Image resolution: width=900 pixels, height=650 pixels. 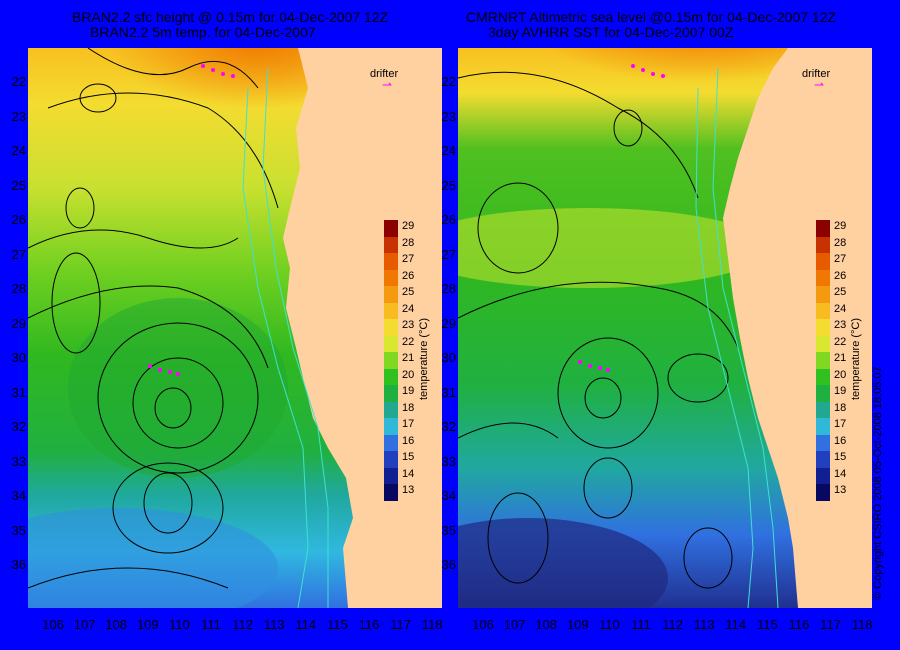 I want to click on colorbar-tick-label: 27, so click(x=408, y=259).